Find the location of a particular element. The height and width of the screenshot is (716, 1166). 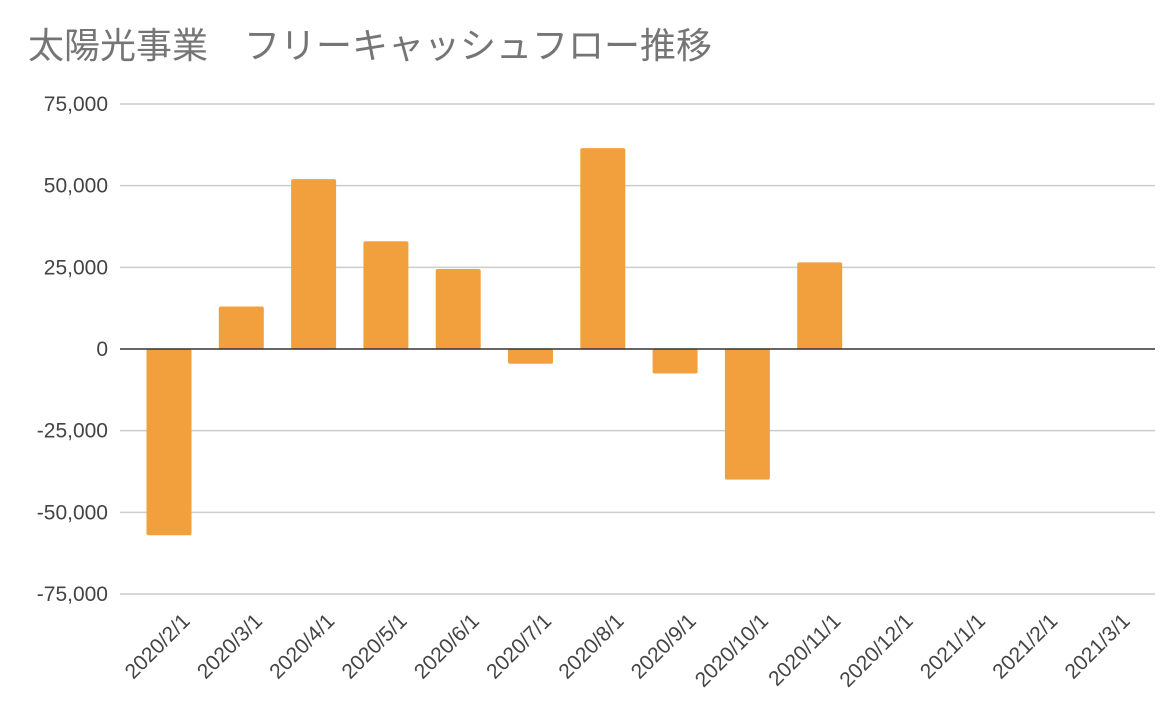

bar-2020/6/1 is located at coordinates (458, 308).